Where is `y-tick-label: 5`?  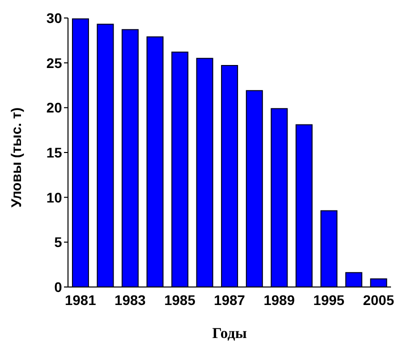 y-tick-label: 5 is located at coordinates (58, 242).